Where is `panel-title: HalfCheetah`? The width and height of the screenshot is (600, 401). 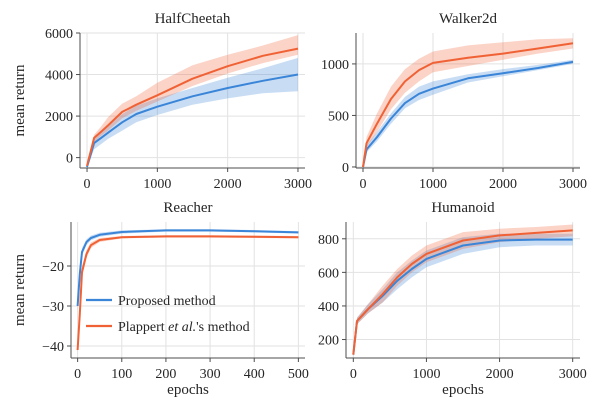
panel-title: HalfCheetah is located at coordinates (193, 19).